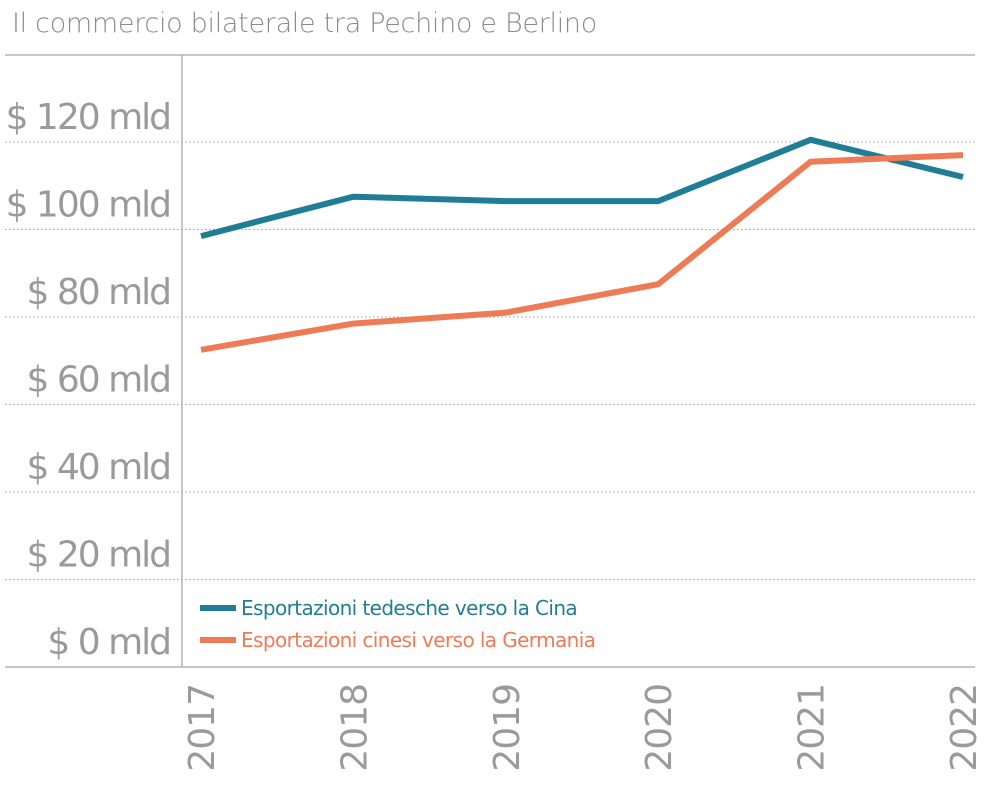 The width and height of the screenshot is (1001, 791). What do you see at coordinates (98, 292) in the screenshot?
I see `y-tick-label: $ 80 mld` at bounding box center [98, 292].